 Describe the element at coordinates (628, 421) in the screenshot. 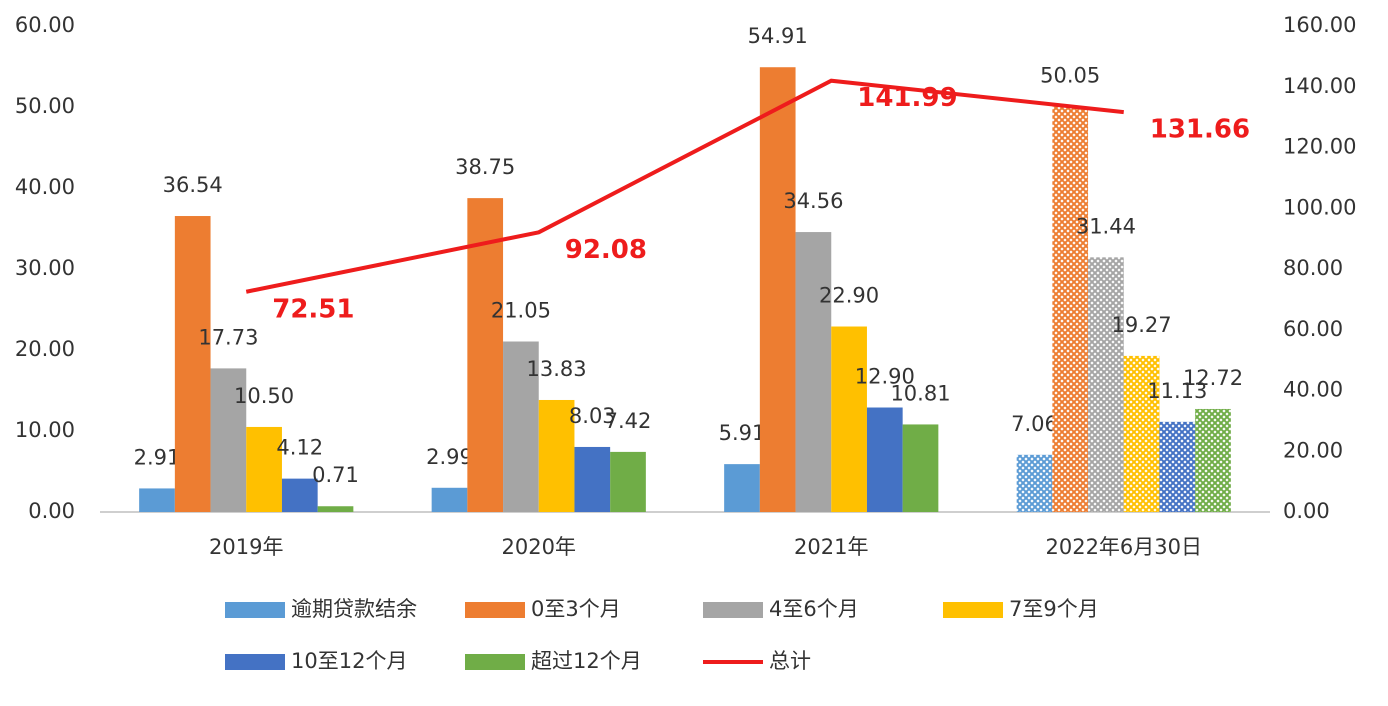

I see `value-label: 7.42` at that location.